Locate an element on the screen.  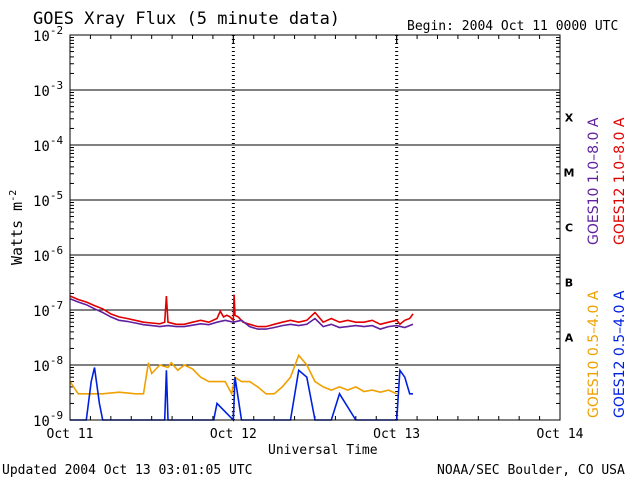
updated-text: Updated 2004 Oct 13 03:01:05 UTC is located at coordinates (127, 470).